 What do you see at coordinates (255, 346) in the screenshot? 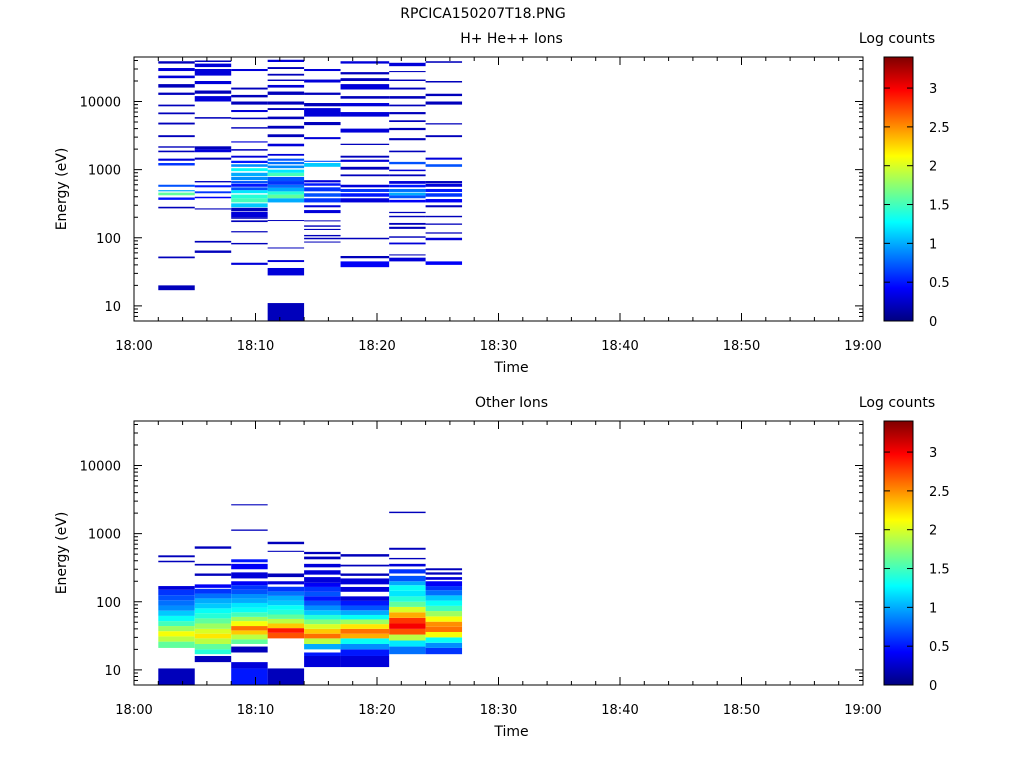
I see `x-tick-label: 18:10` at bounding box center [255, 346].